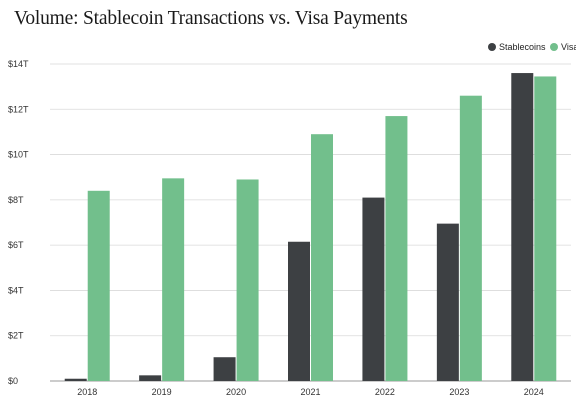  I want to click on y-tick-label: $14T, so click(18, 64).